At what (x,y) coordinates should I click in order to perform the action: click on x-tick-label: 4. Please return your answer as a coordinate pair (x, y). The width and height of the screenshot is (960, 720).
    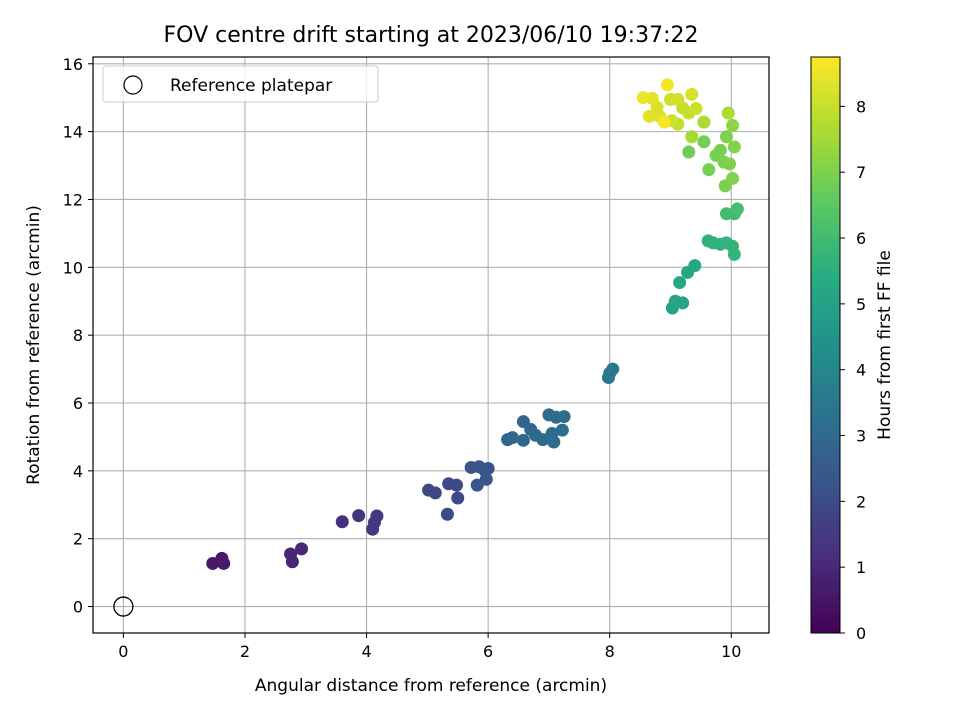
    Looking at the image, I should click on (366, 651).